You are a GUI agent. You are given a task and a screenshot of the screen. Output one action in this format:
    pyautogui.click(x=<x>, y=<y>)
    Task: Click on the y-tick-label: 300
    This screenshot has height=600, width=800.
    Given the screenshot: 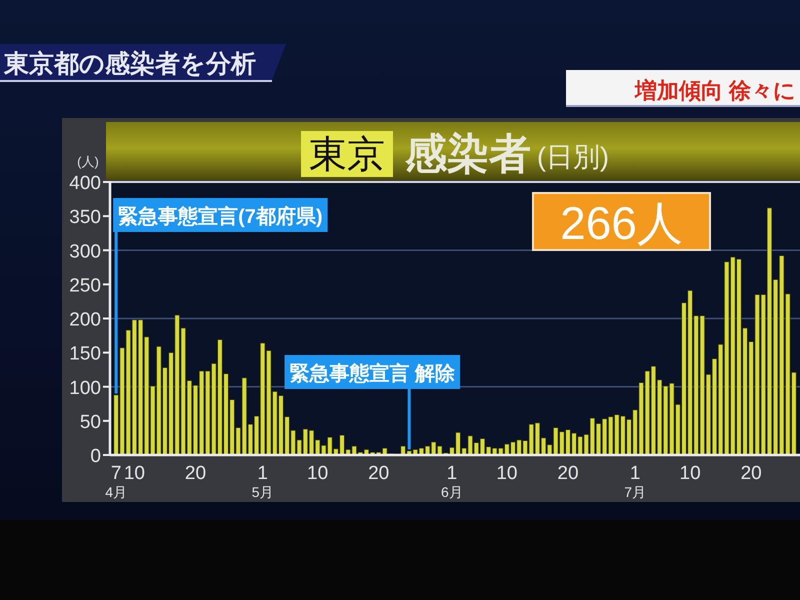 What is the action you would take?
    pyautogui.click(x=85, y=251)
    